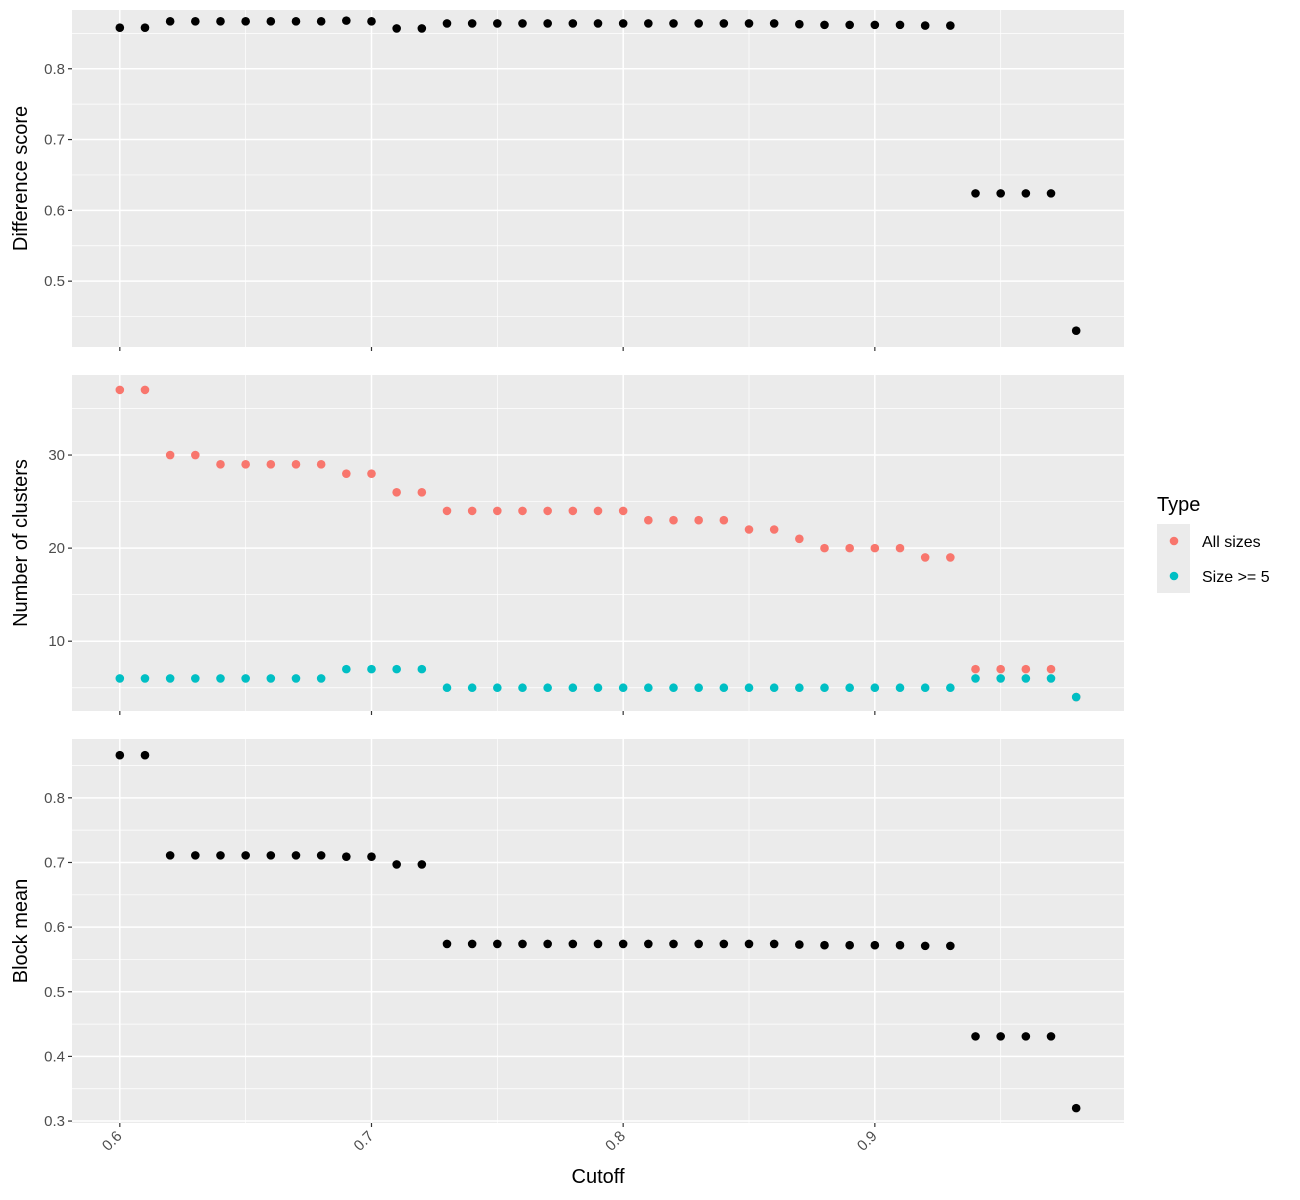  Describe the element at coordinates (598, 1177) in the screenshot. I see `x-axis-title: Cutoff` at that location.